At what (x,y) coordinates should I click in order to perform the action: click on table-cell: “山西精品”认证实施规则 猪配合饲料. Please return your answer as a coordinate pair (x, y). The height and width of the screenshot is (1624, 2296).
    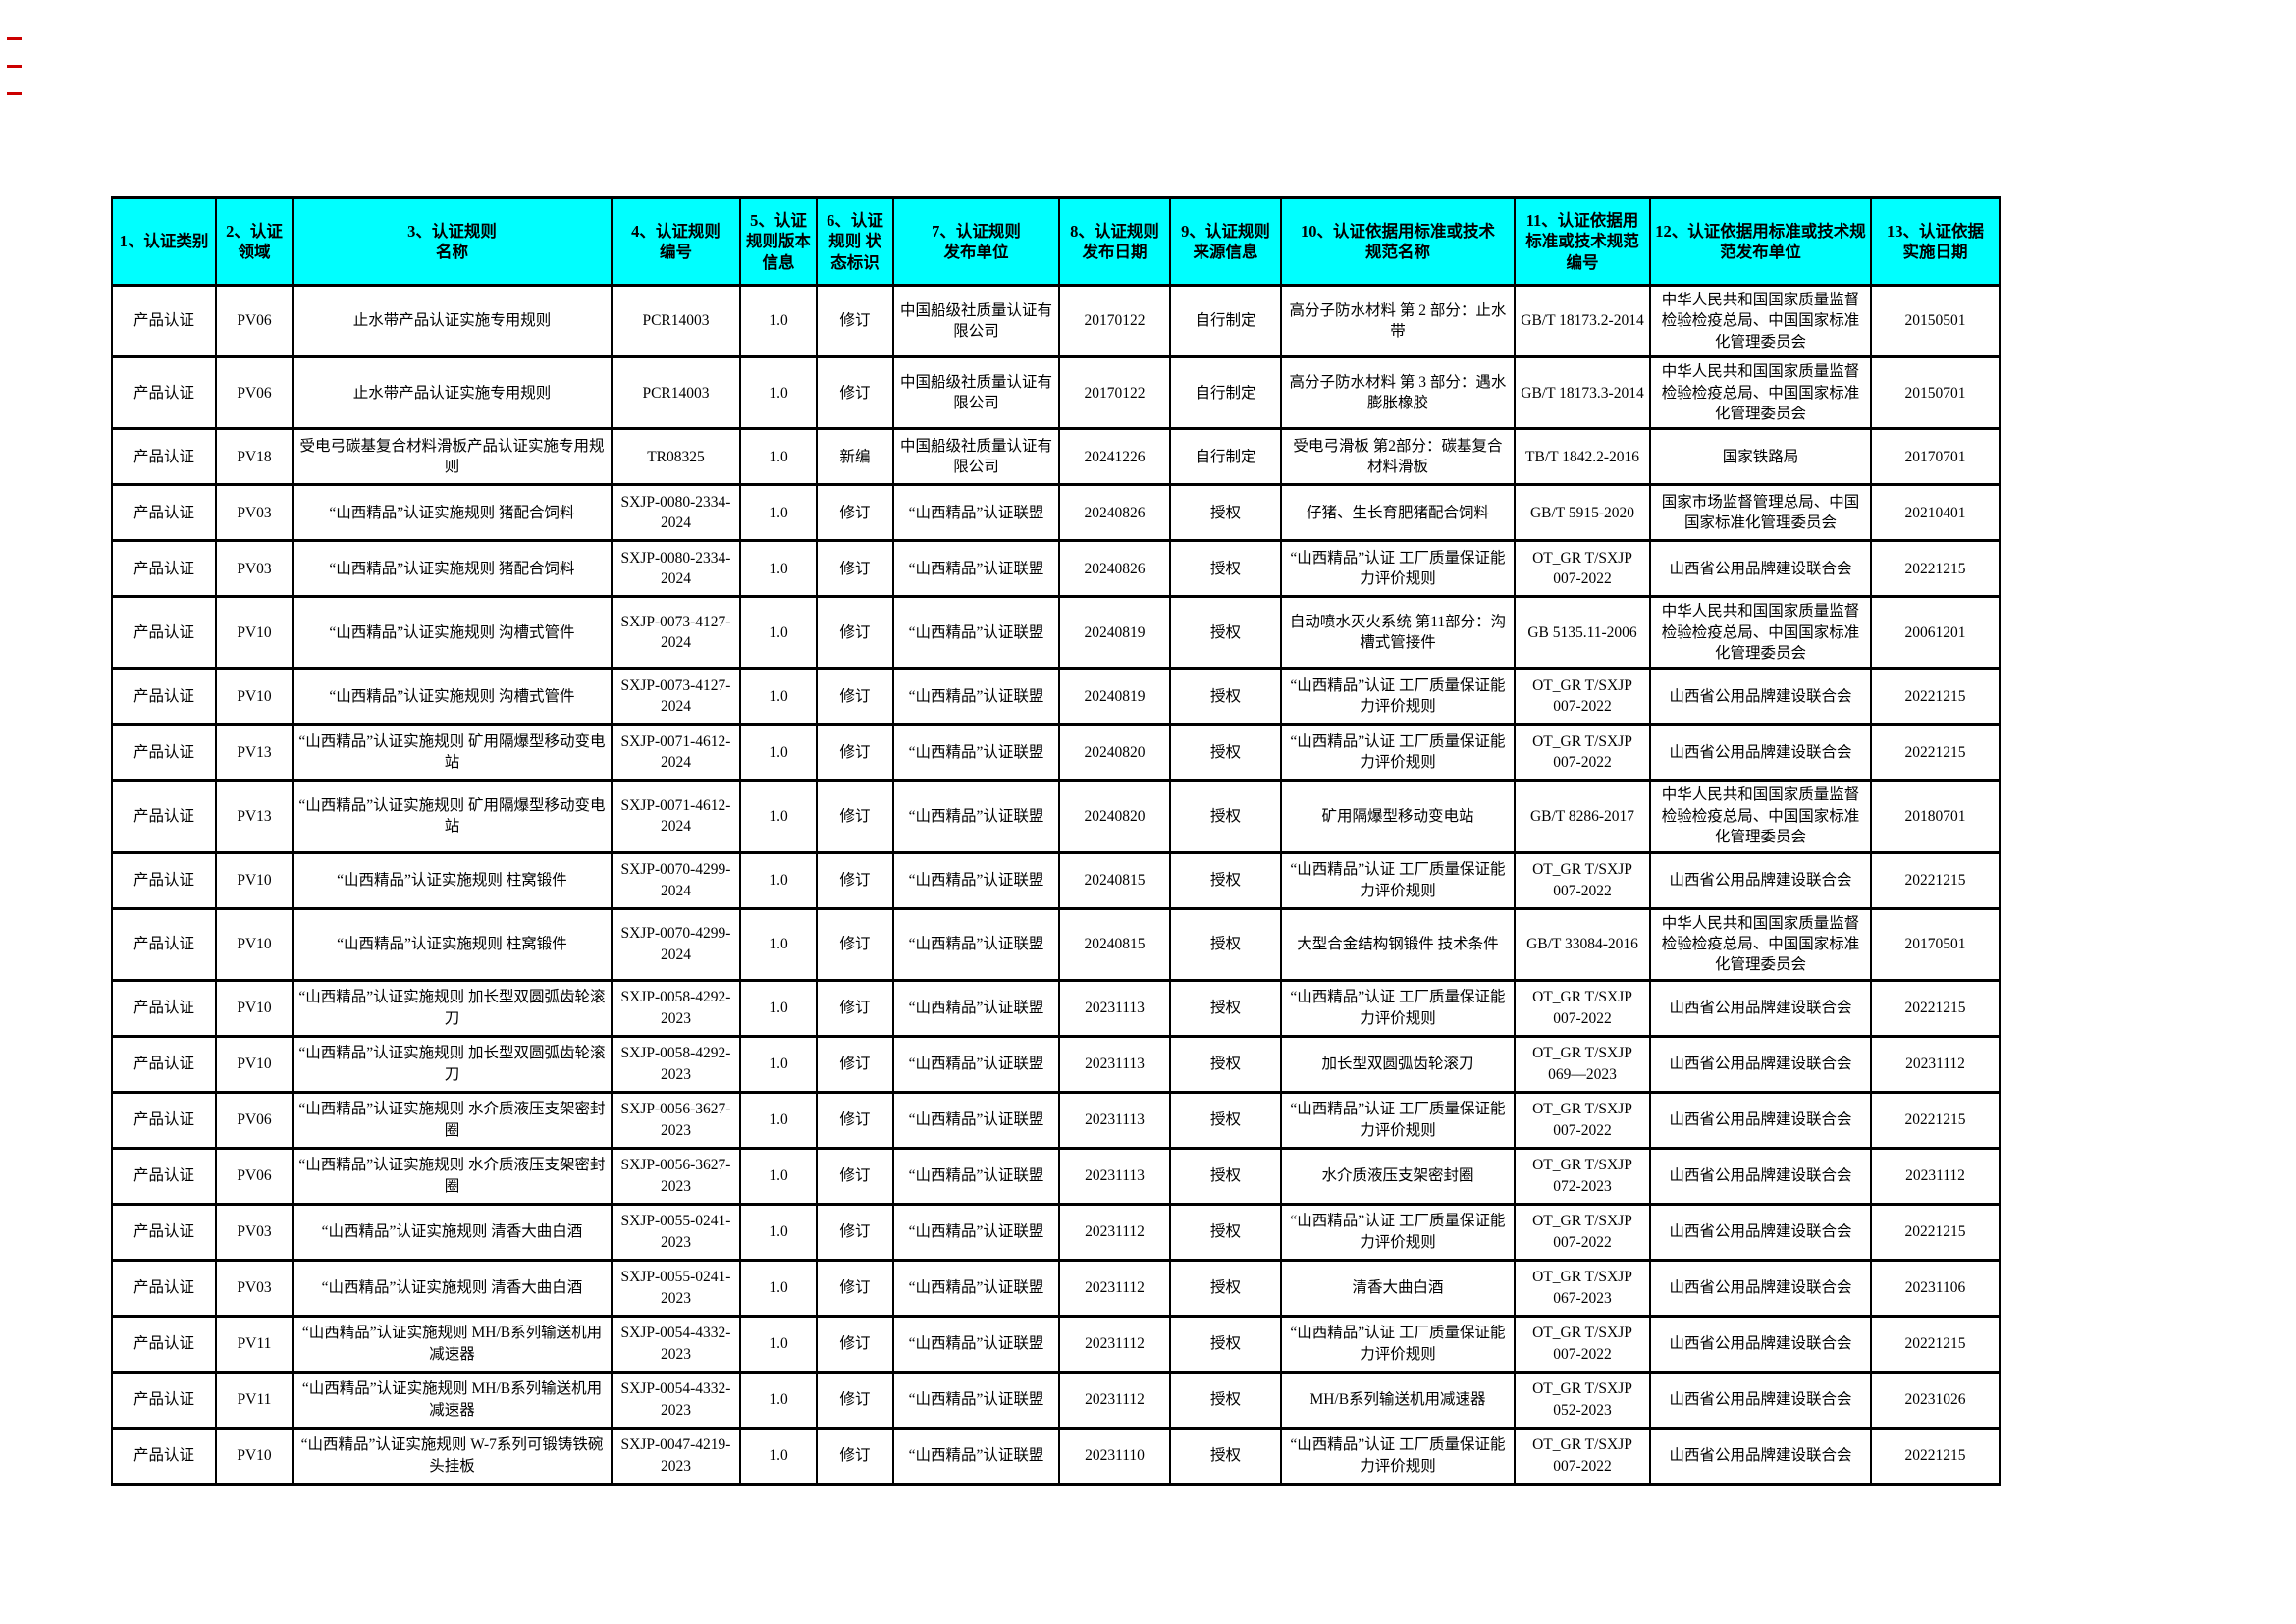
    Looking at the image, I should click on (452, 569).